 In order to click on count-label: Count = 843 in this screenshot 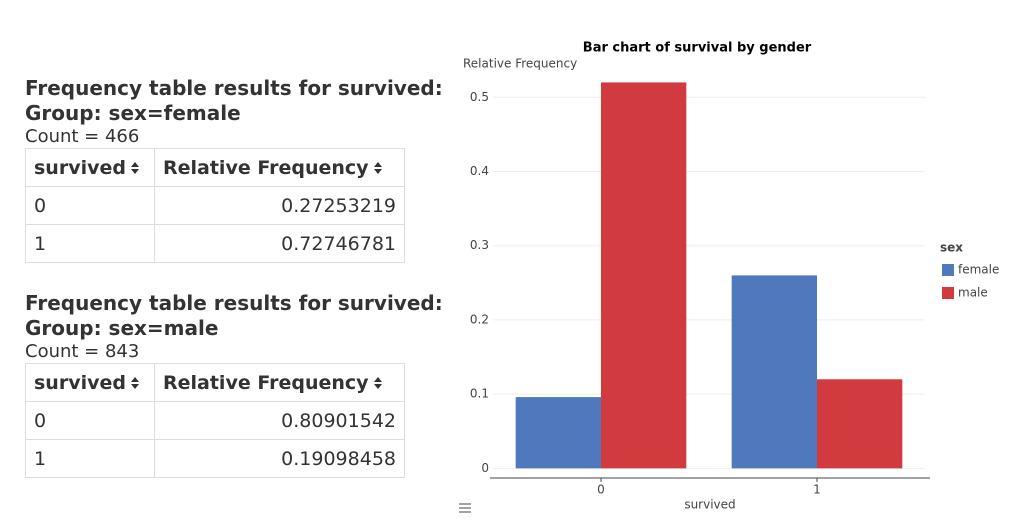, I will do `click(82, 351)`.